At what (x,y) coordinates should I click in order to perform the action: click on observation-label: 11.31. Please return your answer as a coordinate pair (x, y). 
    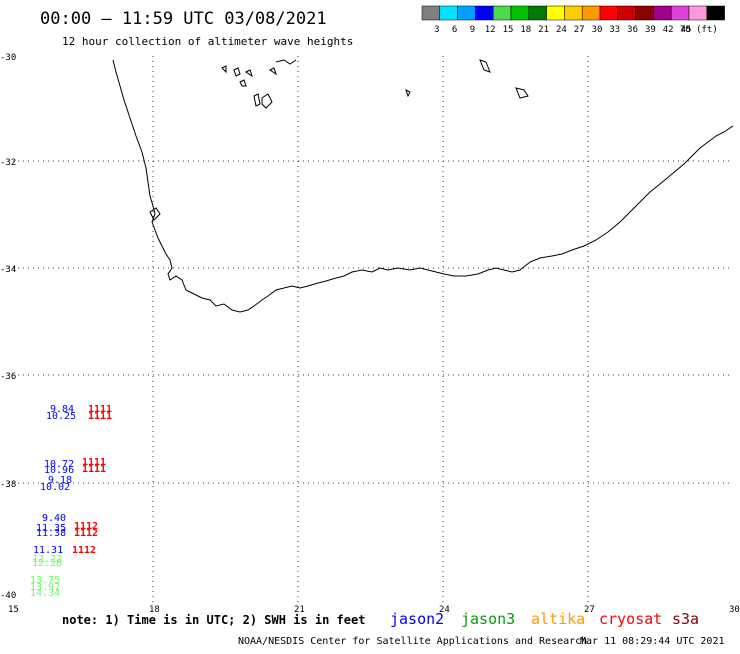
    Looking at the image, I should click on (48, 550).